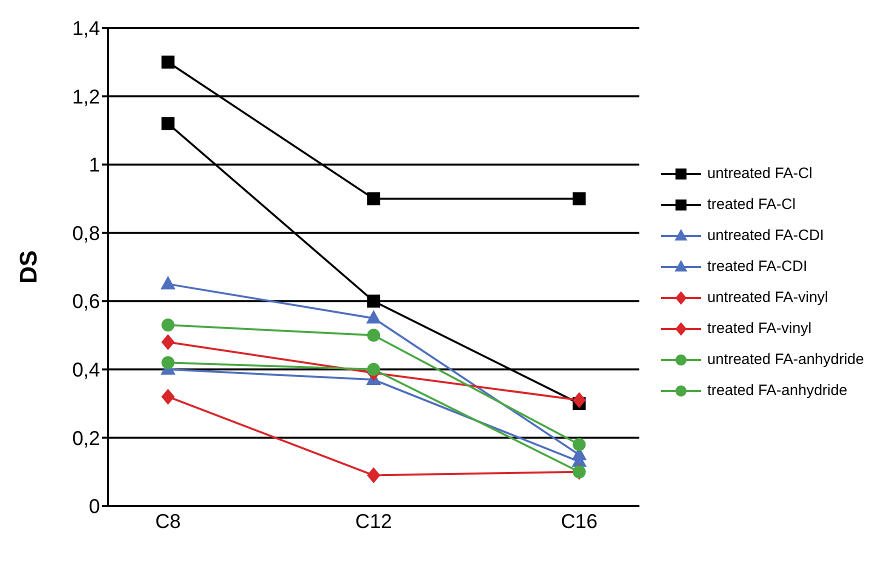 This screenshot has width=883, height=566. I want to click on y-tick-label: 1, so click(94, 165).